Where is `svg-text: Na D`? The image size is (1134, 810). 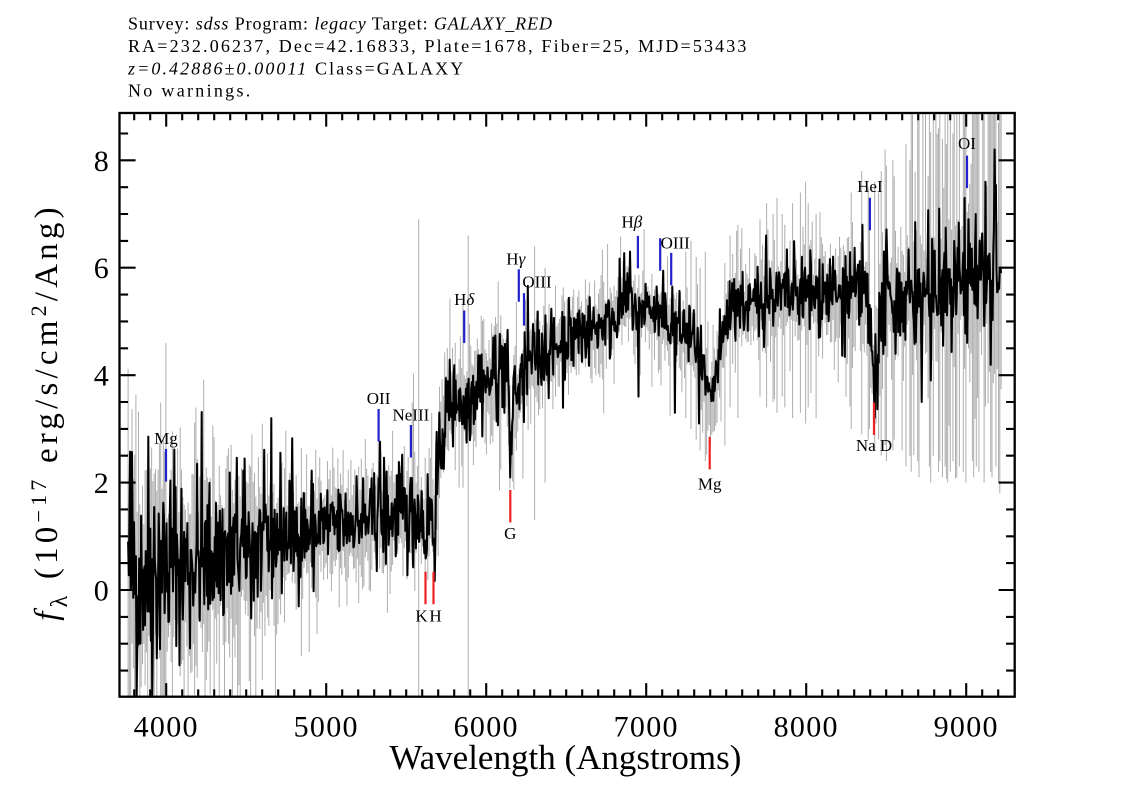 svg-text: Na D is located at coordinates (874, 445).